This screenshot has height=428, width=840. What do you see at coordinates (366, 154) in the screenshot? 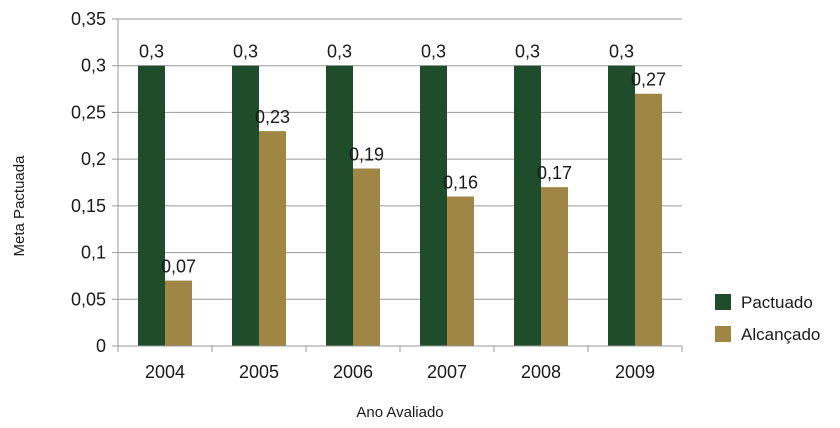
I see `data-label: 0,19` at bounding box center [366, 154].